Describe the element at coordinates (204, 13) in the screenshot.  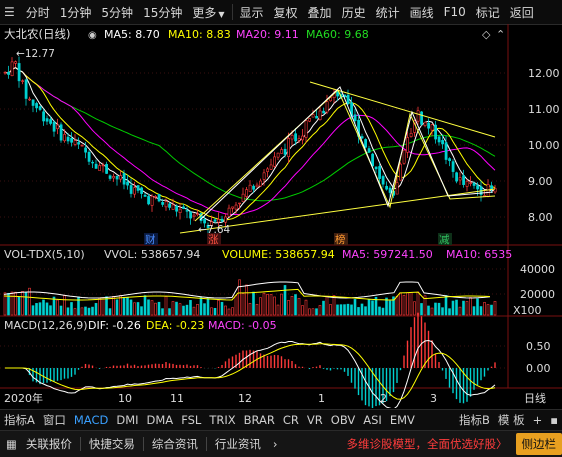
I see `period-more-label: 更多` at that location.